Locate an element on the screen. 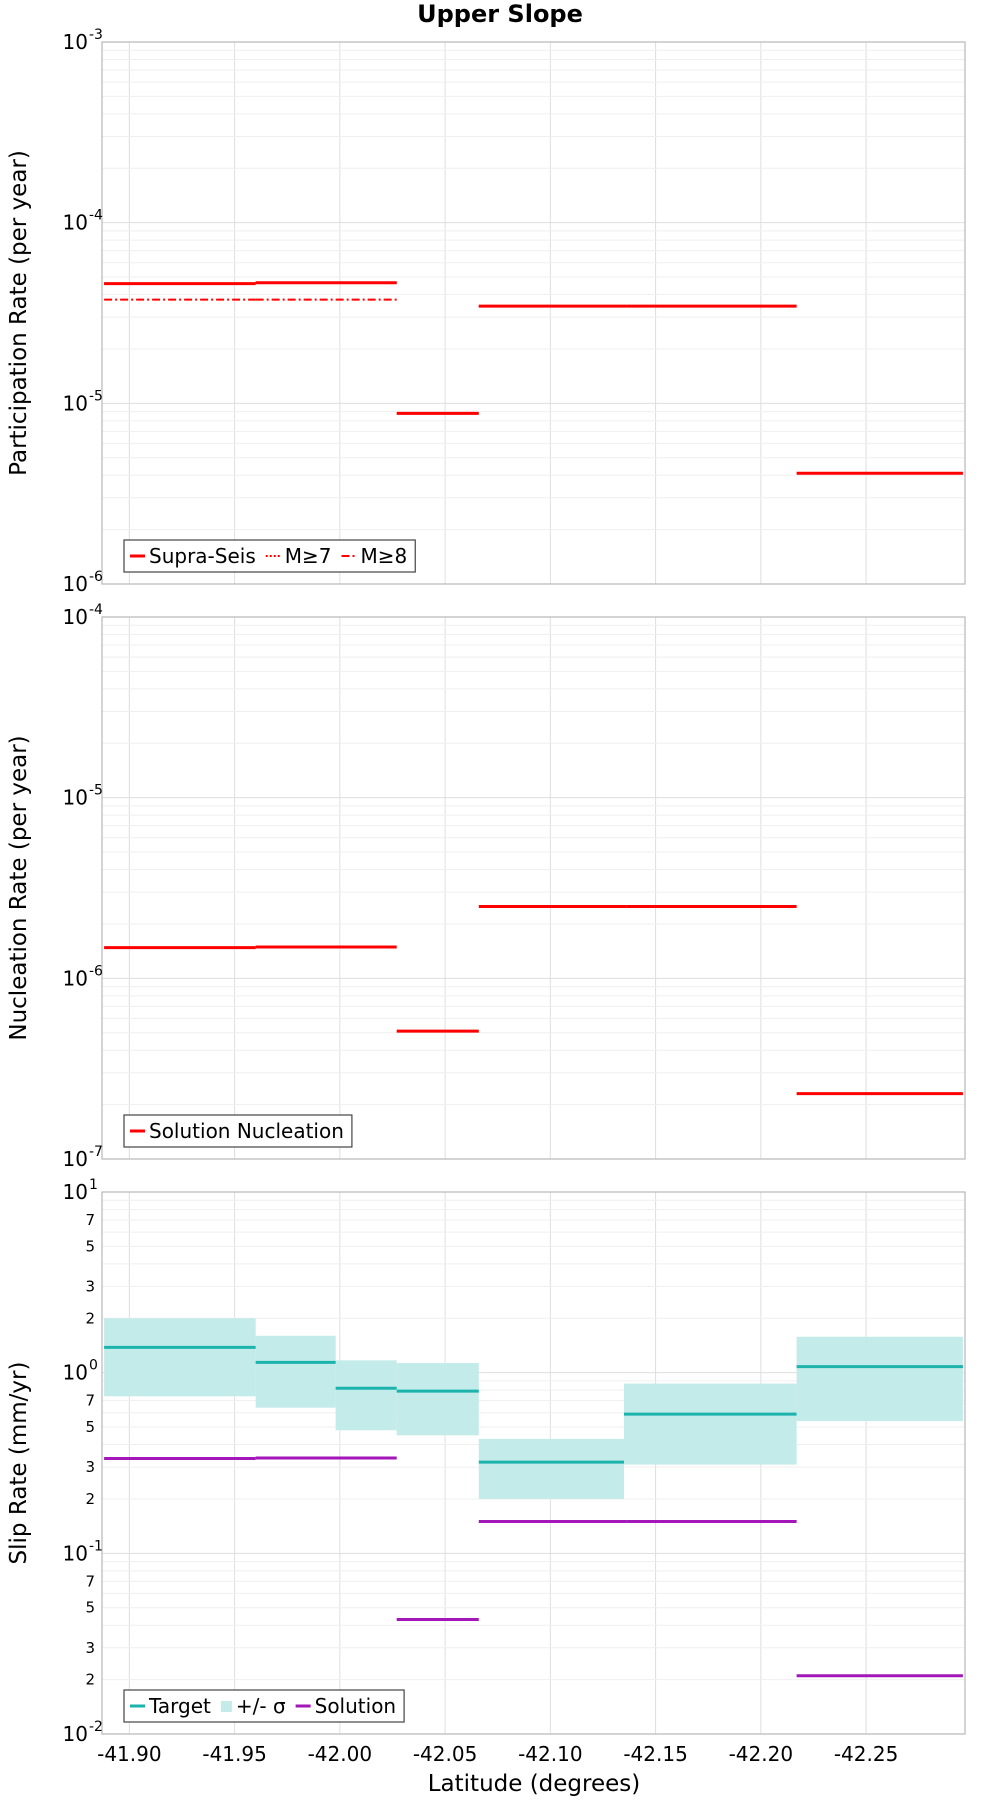  x-tick-label: -42.10 is located at coordinates (550, 1754).